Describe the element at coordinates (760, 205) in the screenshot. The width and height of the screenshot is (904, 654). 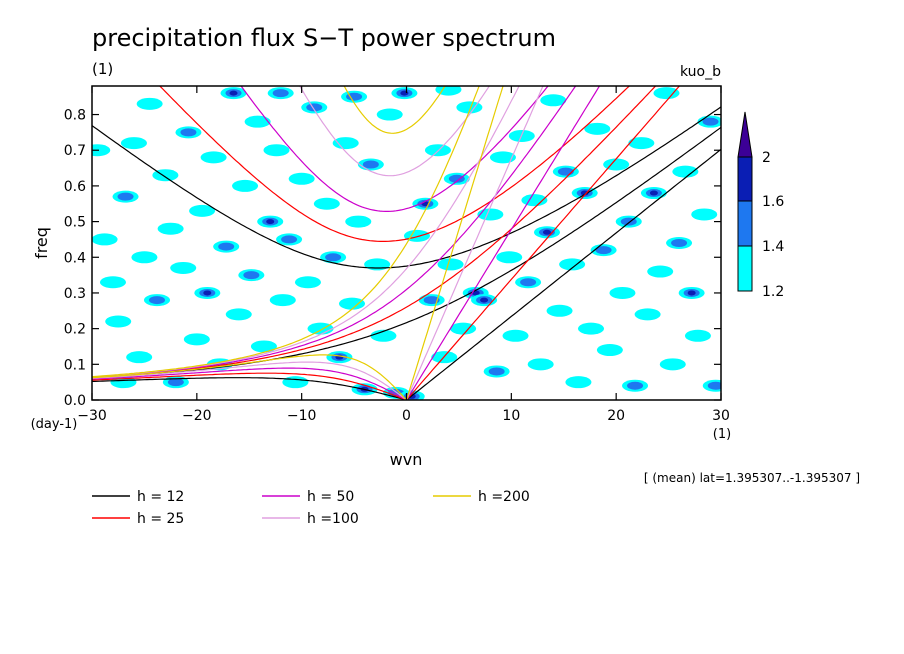
I see `colorbar: 1.2 1.4 1.6 2` at that location.